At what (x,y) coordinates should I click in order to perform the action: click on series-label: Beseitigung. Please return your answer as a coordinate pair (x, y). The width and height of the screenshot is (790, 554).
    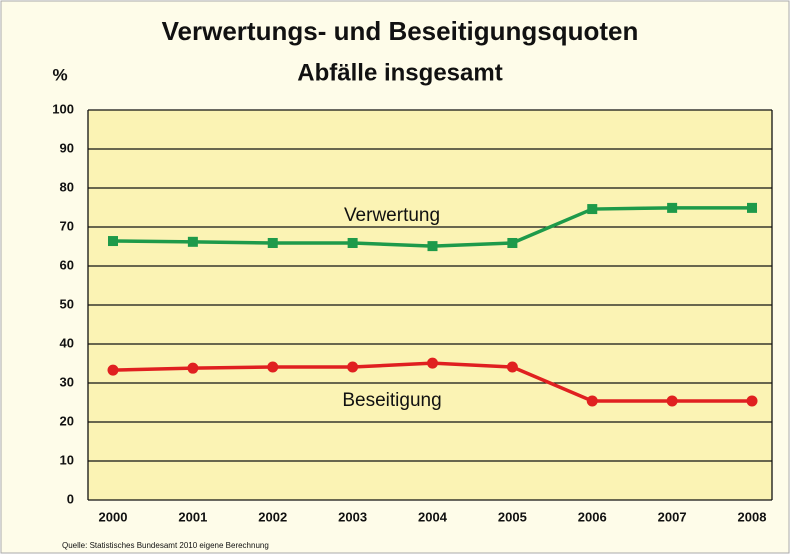
    Looking at the image, I should click on (391, 400).